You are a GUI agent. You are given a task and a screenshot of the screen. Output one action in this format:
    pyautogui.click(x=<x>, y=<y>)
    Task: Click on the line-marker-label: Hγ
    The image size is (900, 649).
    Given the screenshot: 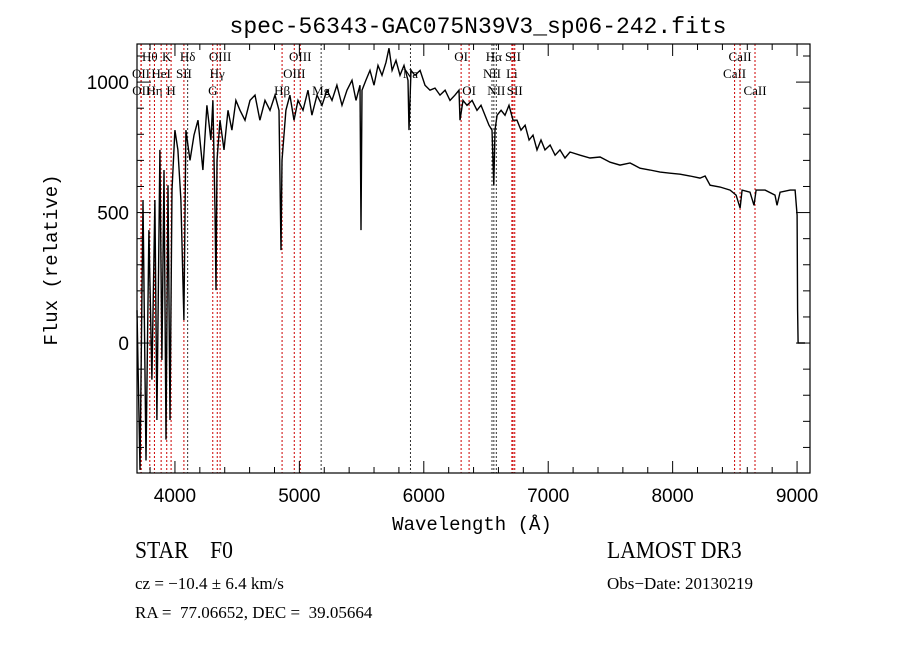 What is the action you would take?
    pyautogui.click(x=217, y=73)
    